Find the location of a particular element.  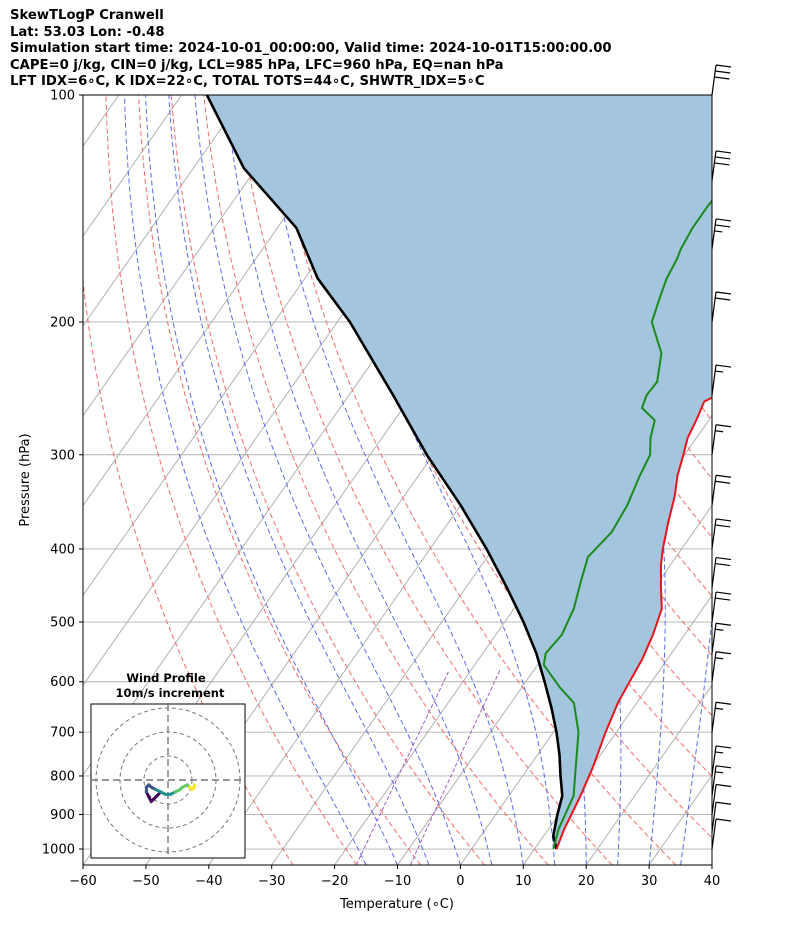

hodograph-title: Wind Profile is located at coordinates (166, 678).